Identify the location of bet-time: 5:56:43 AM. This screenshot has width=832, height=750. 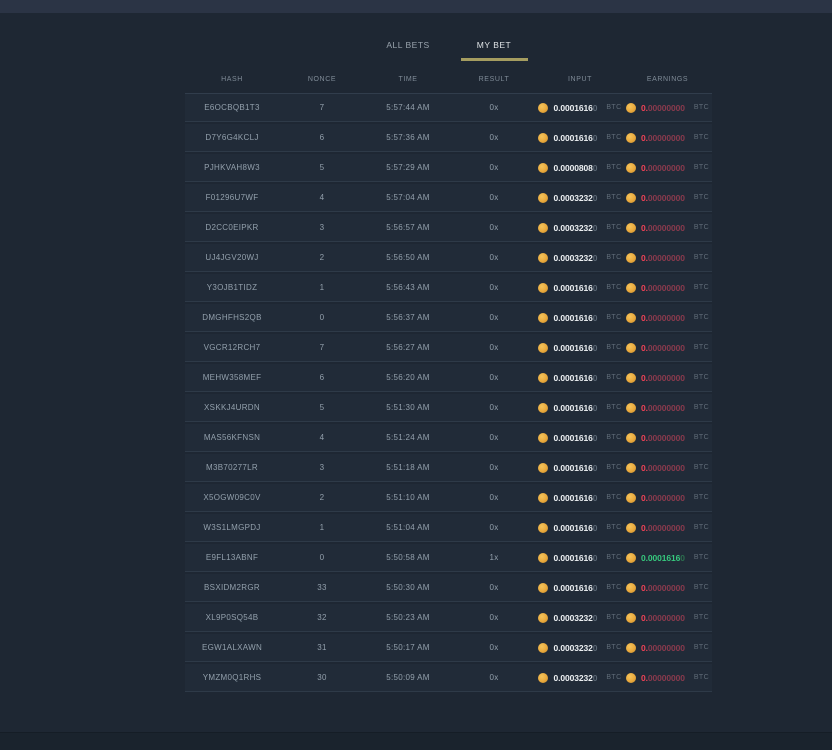
(408, 287).